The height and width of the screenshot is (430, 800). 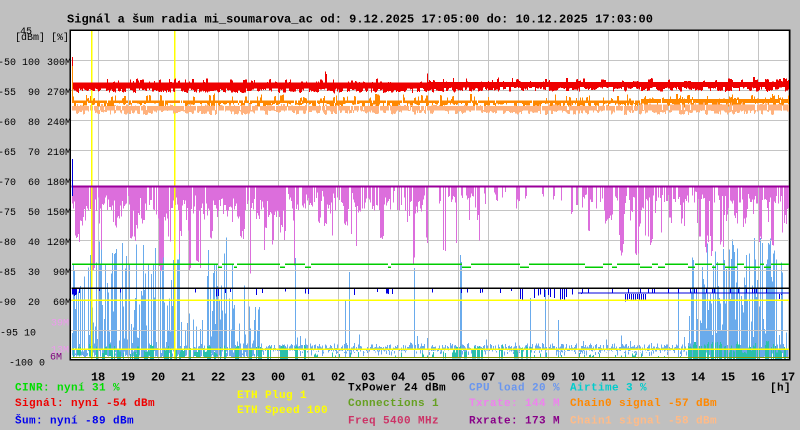 I want to click on svg-text: 45, so click(x=26, y=32).